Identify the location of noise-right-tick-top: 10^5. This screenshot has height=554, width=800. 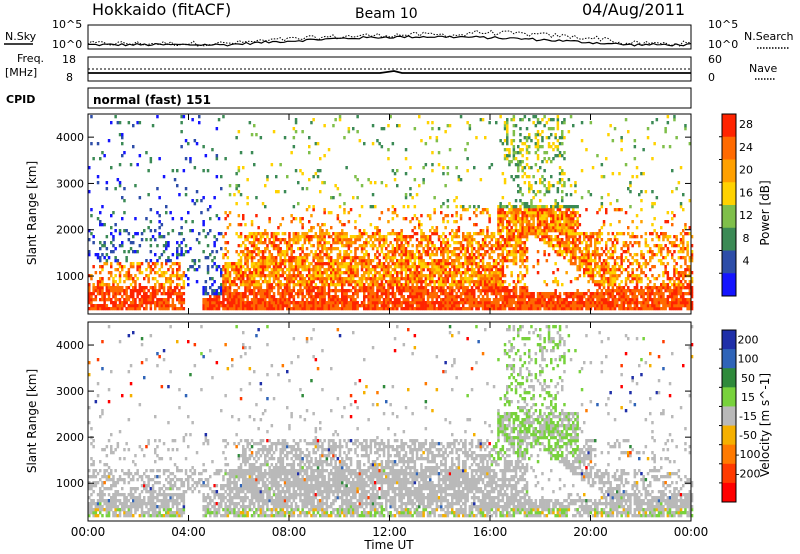
(723, 24).